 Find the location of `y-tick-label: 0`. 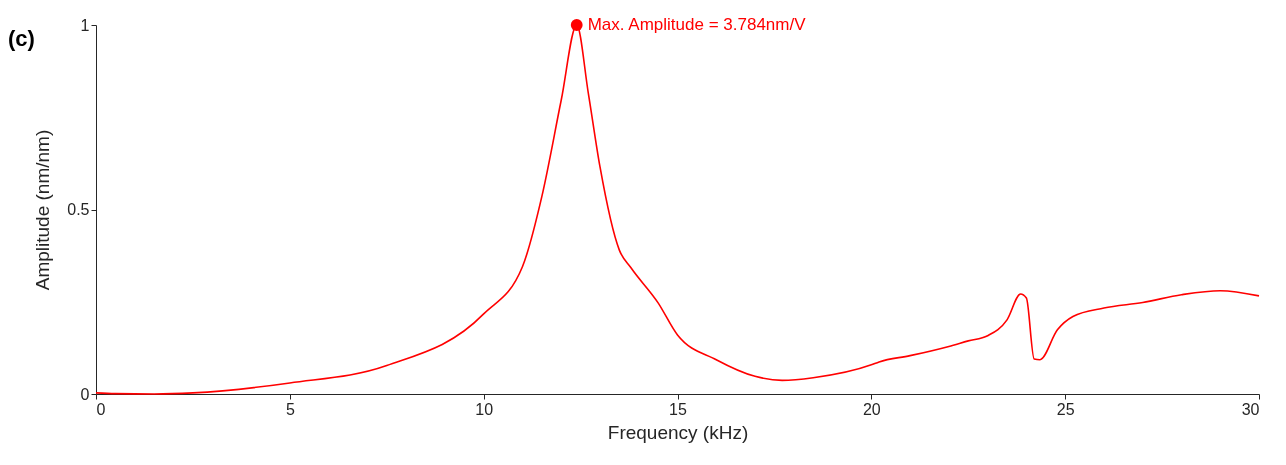

y-tick-label: 0 is located at coordinates (85, 394).